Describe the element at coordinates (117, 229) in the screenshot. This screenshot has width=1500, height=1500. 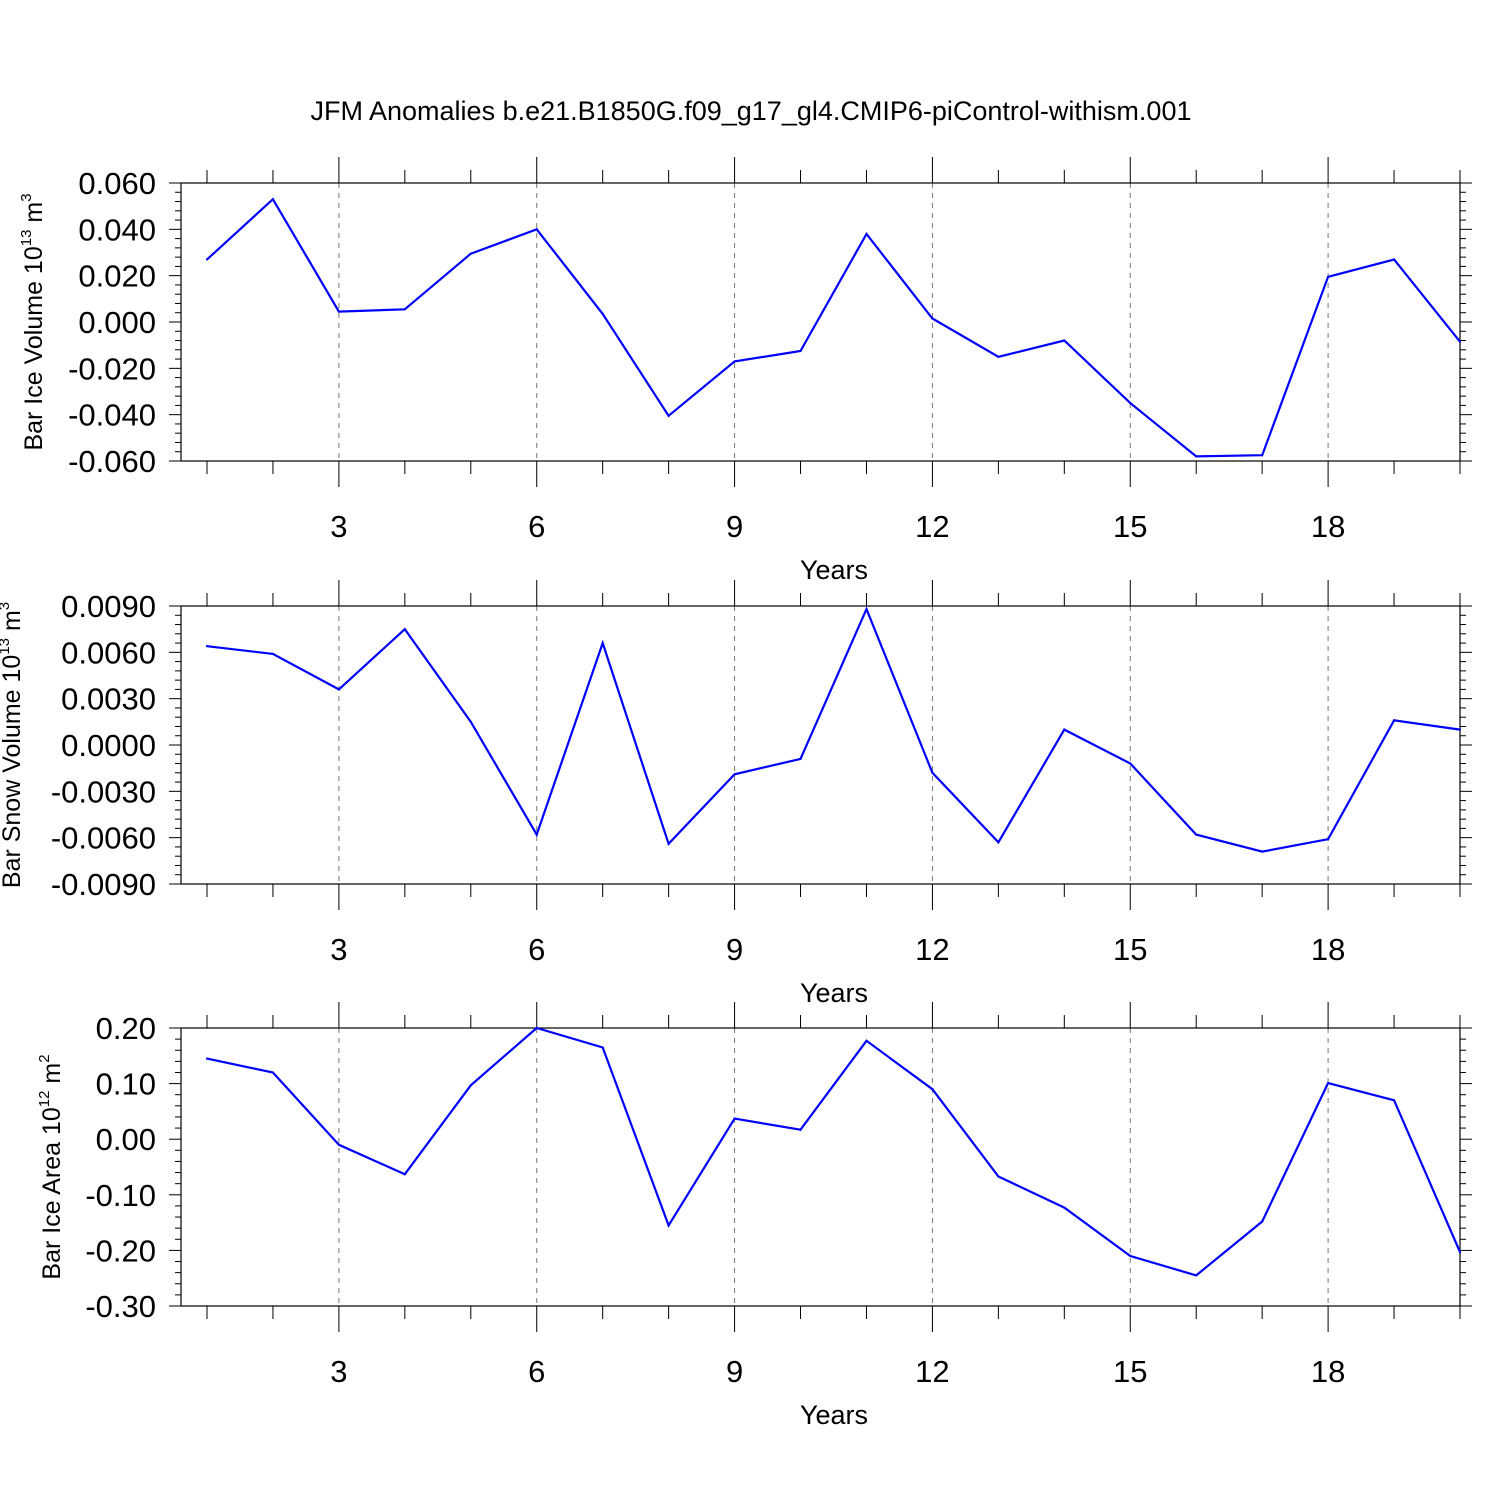
I see `y-tick-label: 0.040` at that location.